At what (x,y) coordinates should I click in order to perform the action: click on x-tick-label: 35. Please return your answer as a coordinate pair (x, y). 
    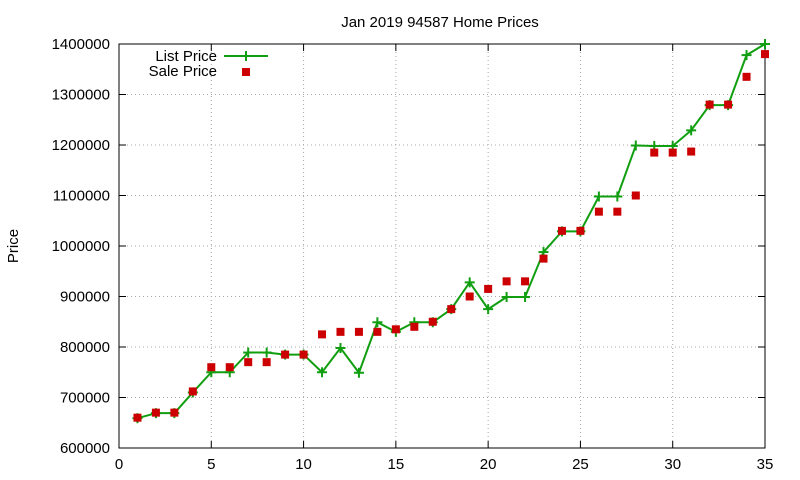
    Looking at the image, I should click on (765, 464).